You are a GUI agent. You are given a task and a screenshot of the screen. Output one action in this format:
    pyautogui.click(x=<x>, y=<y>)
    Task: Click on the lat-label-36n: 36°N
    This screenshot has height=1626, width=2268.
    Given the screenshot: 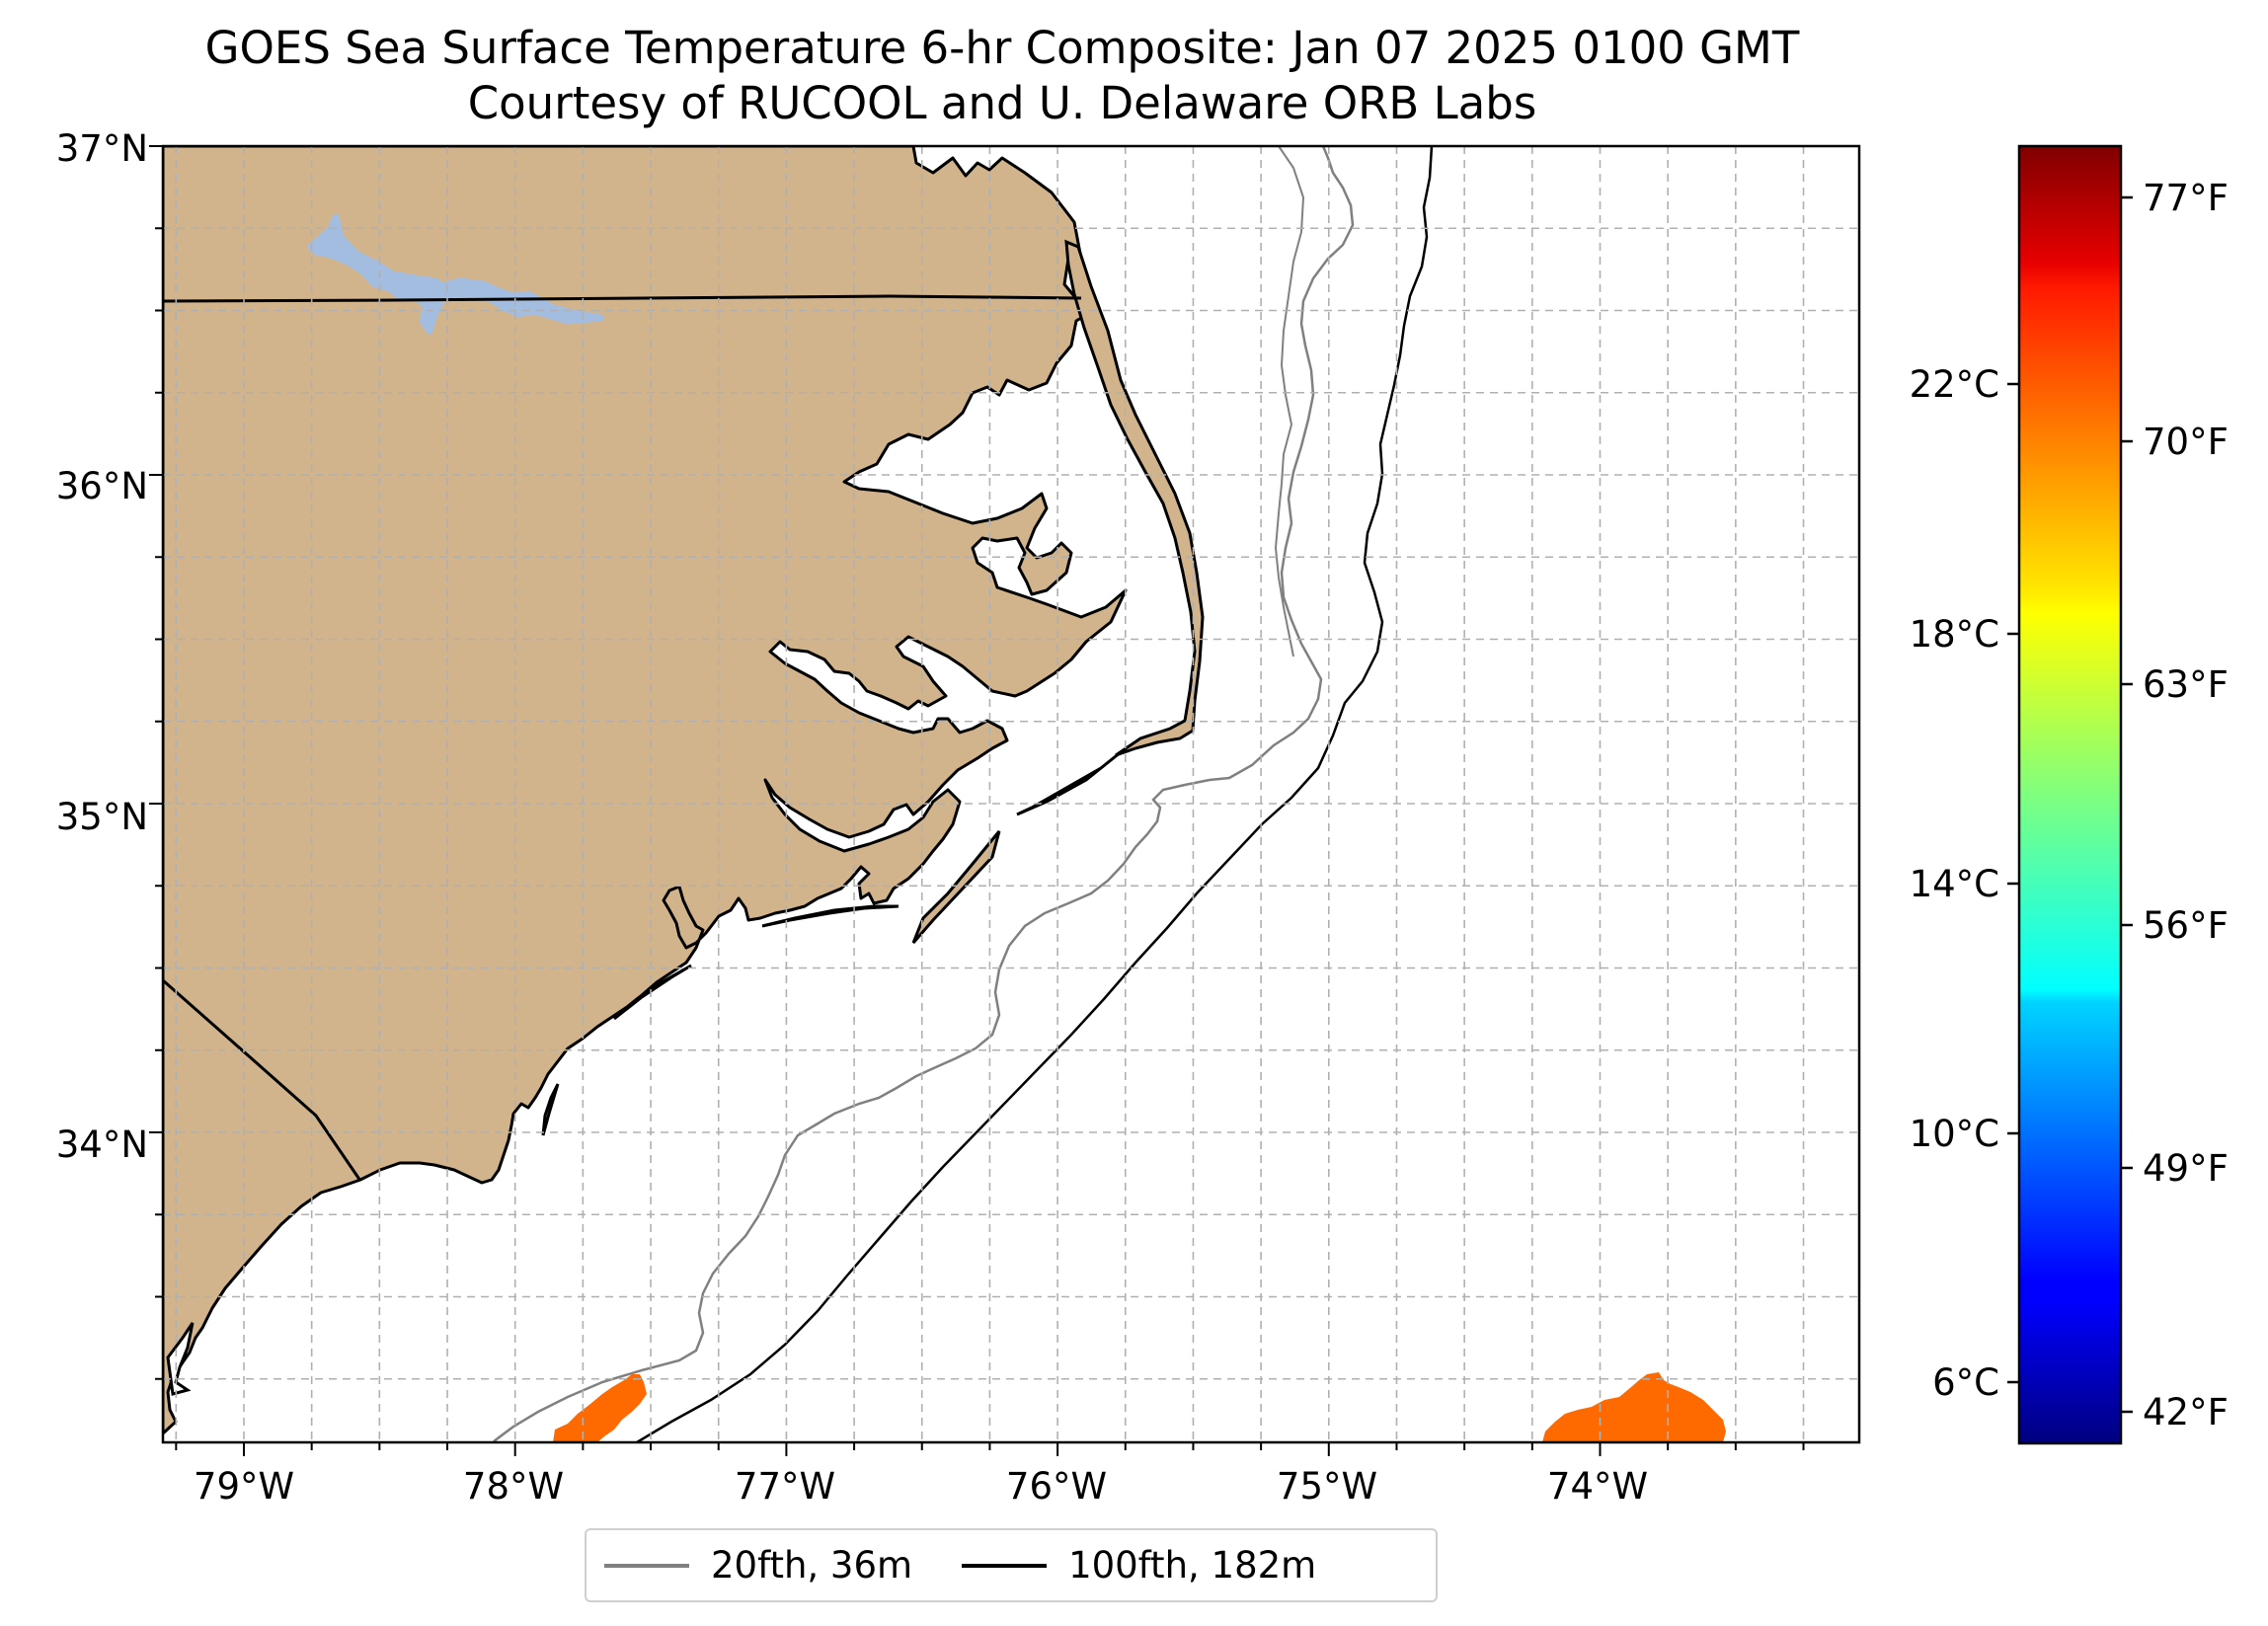 What is the action you would take?
    pyautogui.click(x=102, y=486)
    